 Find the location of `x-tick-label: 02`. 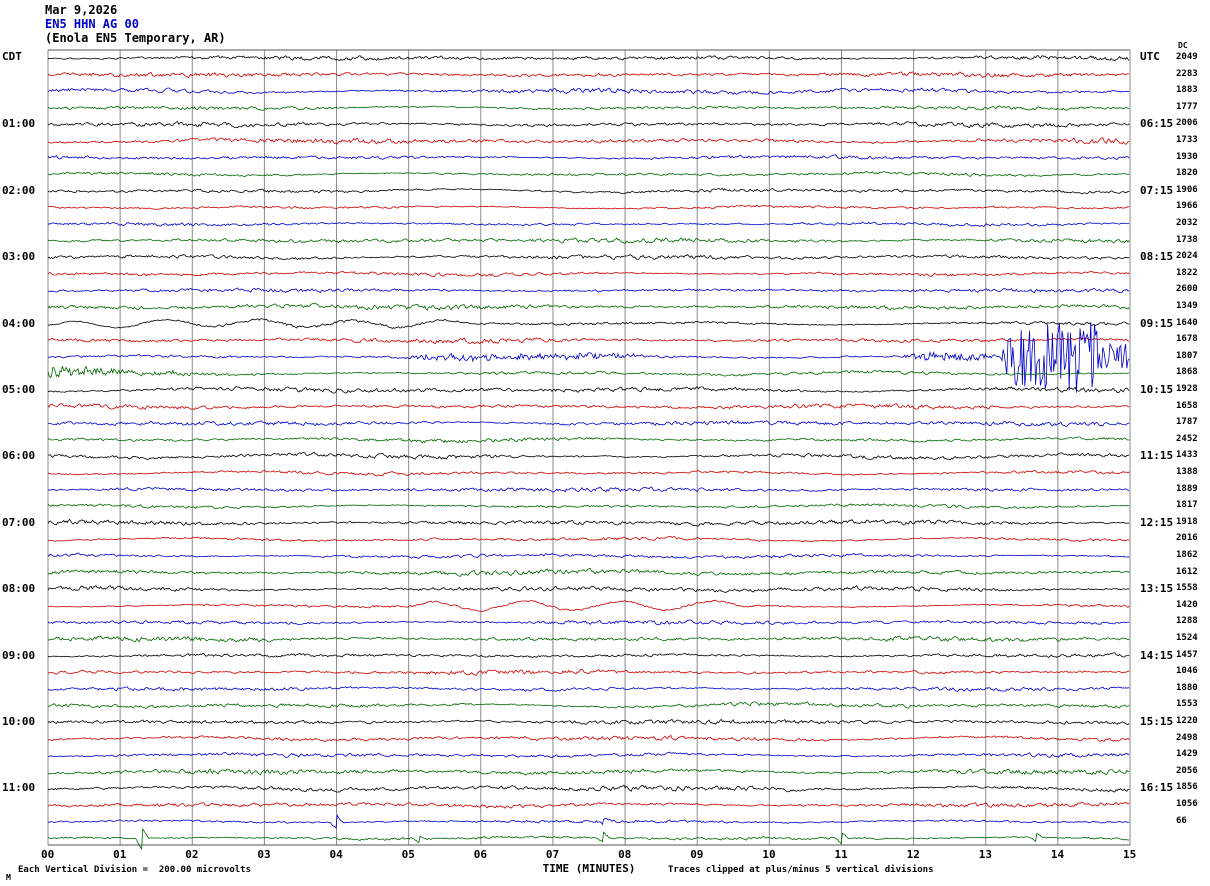

x-tick-label: 02 is located at coordinates (192, 854).